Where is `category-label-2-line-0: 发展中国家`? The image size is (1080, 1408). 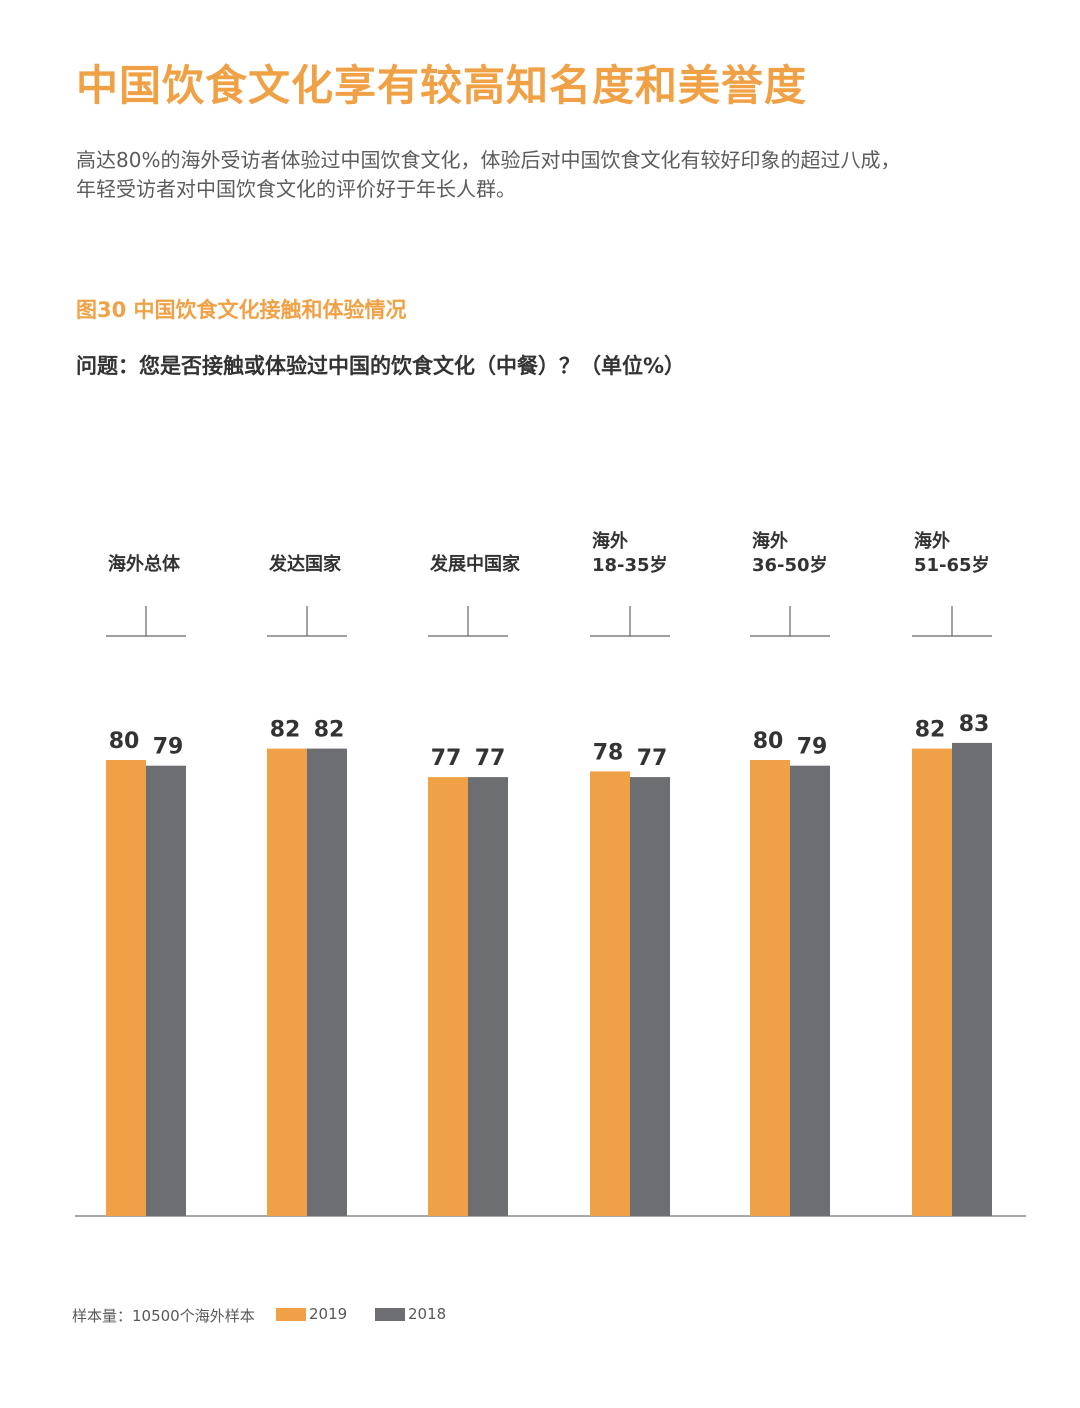
category-label-2-line-0: 发展中国家 is located at coordinates (475, 564).